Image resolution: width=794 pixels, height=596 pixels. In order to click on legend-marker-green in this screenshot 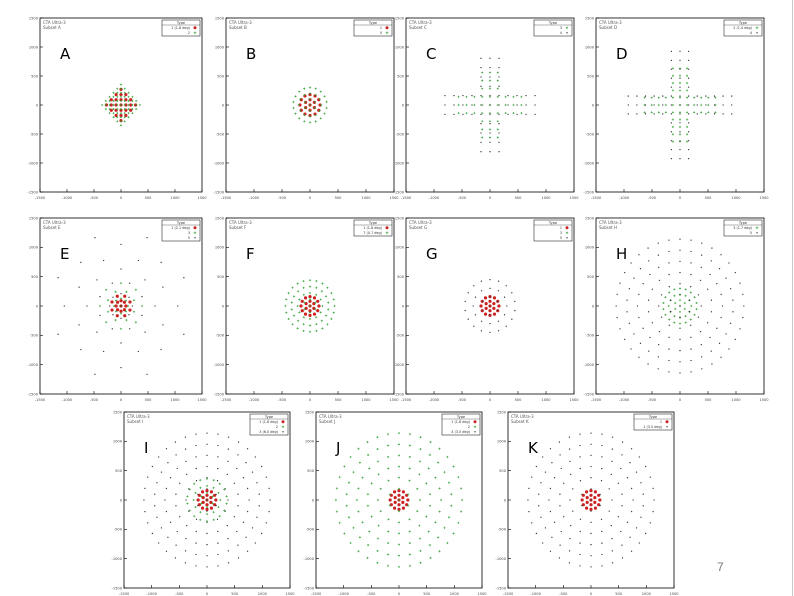, I will do `click(757, 28)`.